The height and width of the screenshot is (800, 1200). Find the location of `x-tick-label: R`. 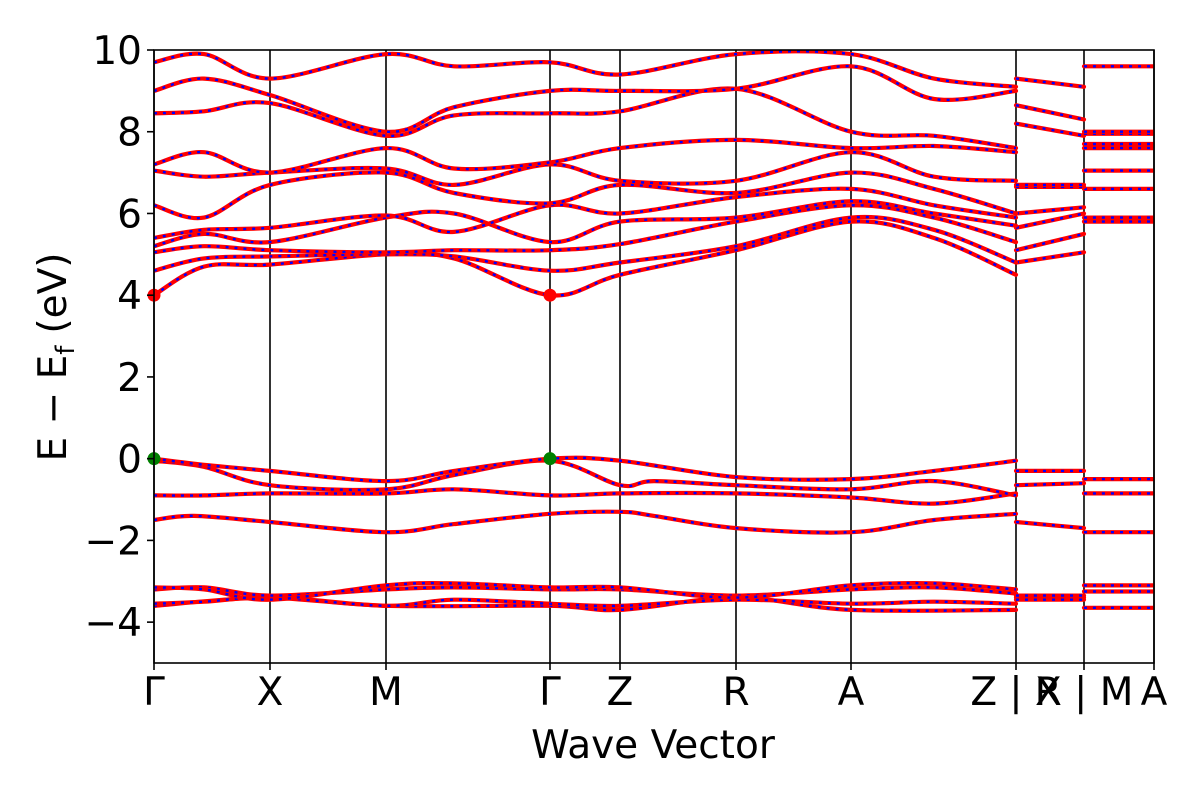

x-tick-label: R is located at coordinates (735, 692).